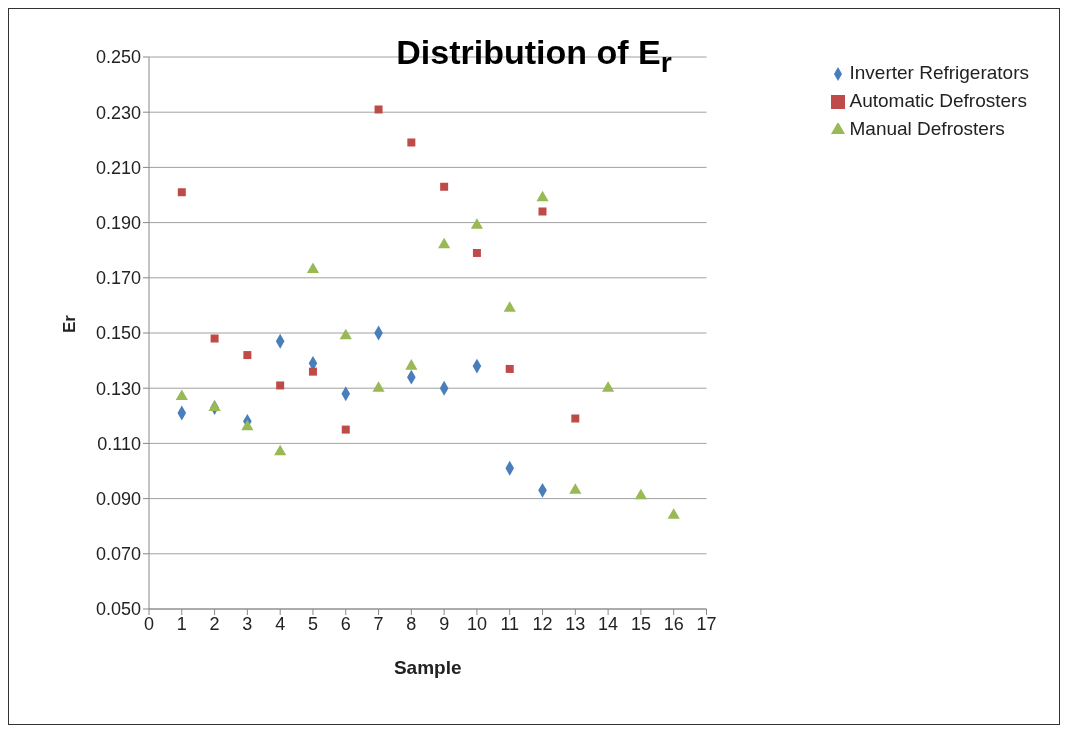 The height and width of the screenshot is (733, 1071). Describe the element at coordinates (673, 623) in the screenshot. I see `x-tick-label: 16` at that location.